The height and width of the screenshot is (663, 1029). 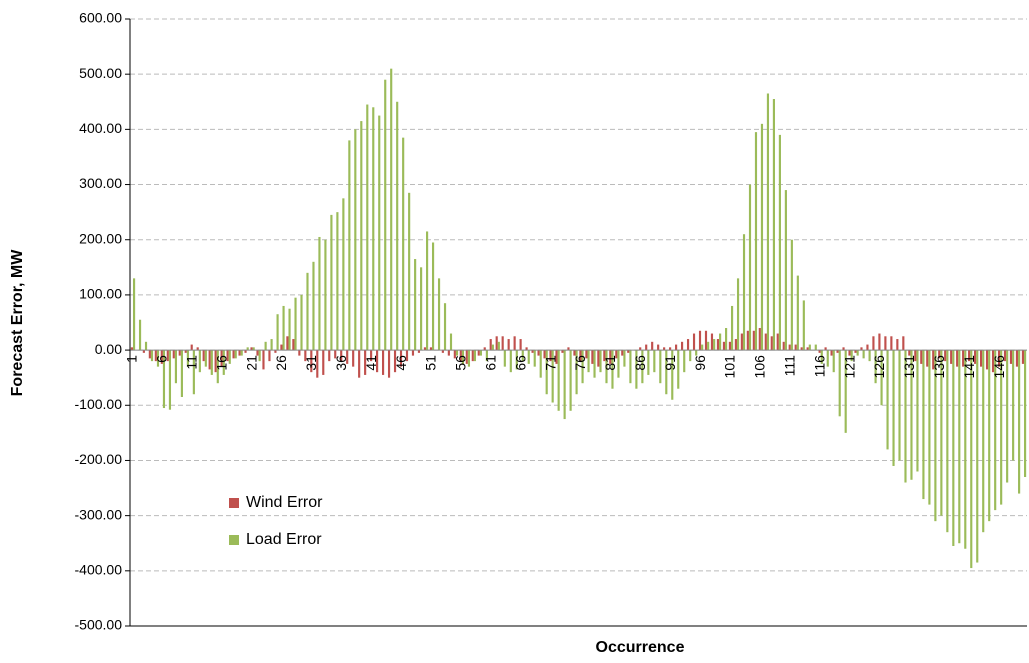 What do you see at coordinates (341, 363) in the screenshot?
I see `x-tick-label: 36` at bounding box center [341, 363].